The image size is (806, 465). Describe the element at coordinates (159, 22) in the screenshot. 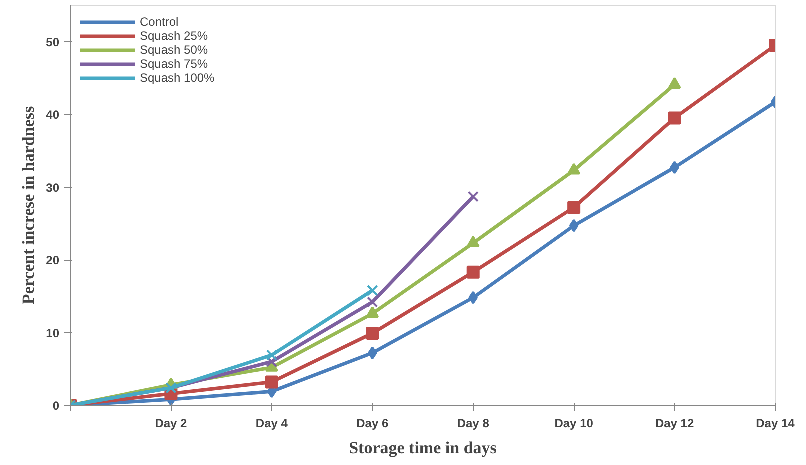

I see `legend-label: Control` at that location.